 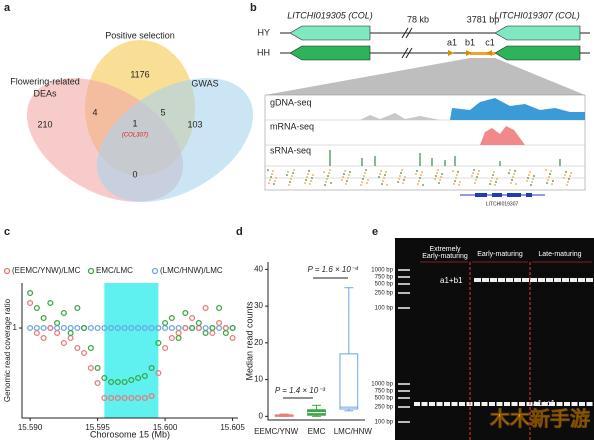 What do you see at coordinates (292, 126) in the screenshot?
I see `track-title: mRNA-seq` at bounding box center [292, 126].